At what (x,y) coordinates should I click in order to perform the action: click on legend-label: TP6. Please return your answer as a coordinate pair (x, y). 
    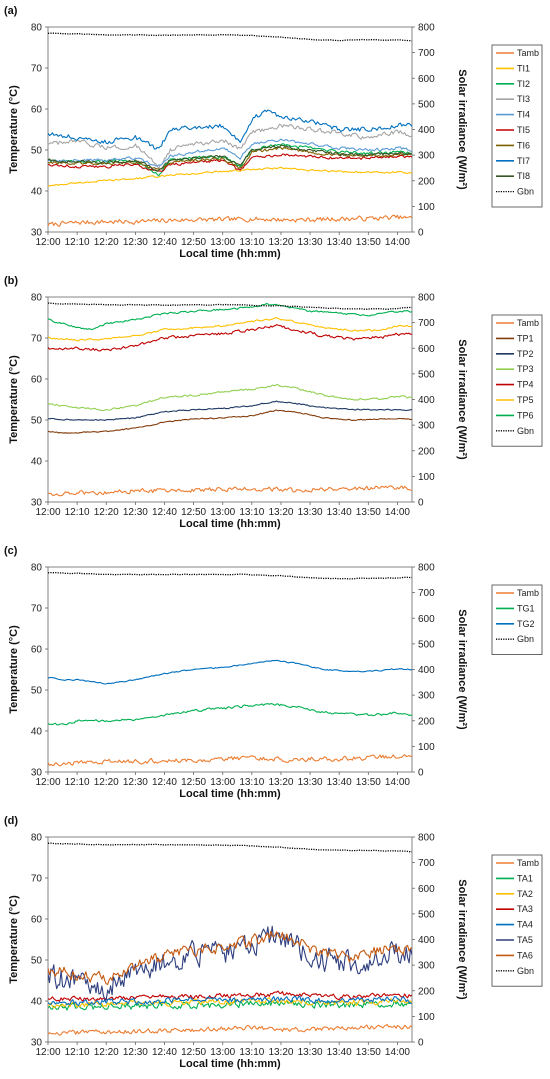
    Looking at the image, I should click on (525, 415).